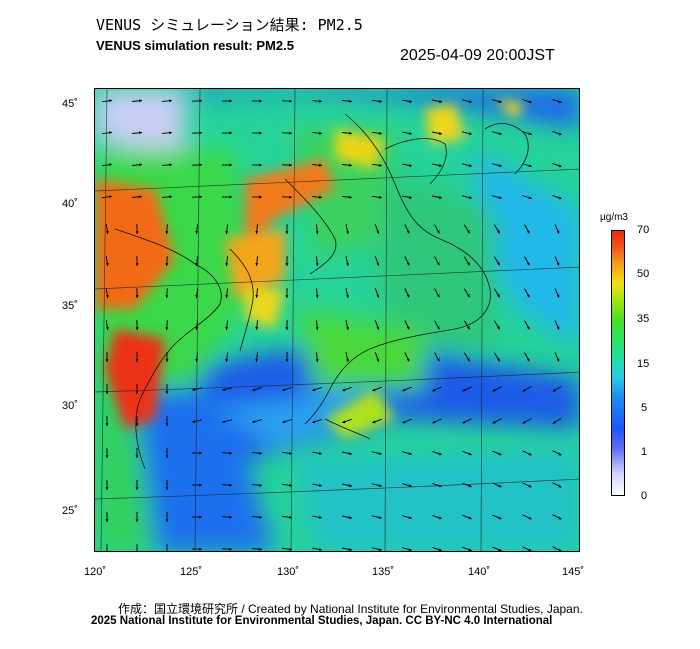 Image resolution: width=700 pixels, height=649 pixels. What do you see at coordinates (191, 572) in the screenshot?
I see `x-tick-label: 125˚` at bounding box center [191, 572].